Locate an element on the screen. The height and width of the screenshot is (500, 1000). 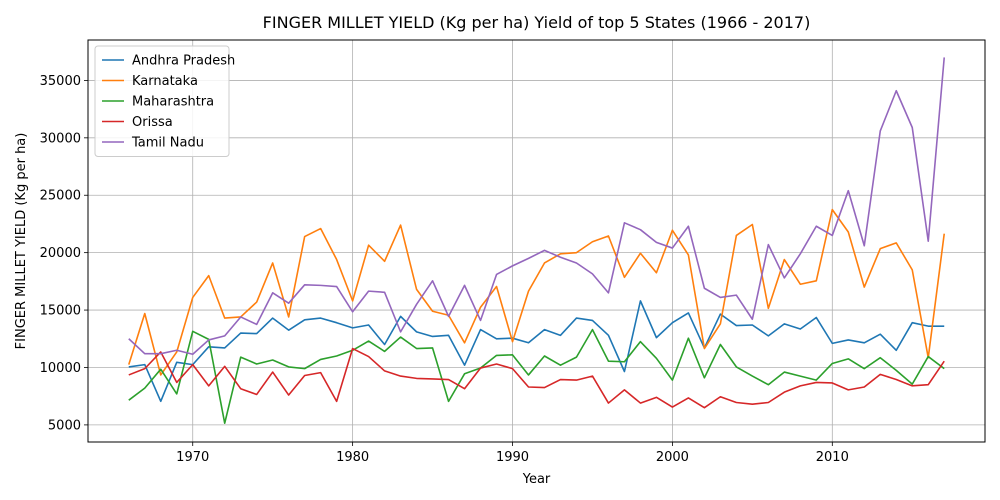
y-tick-label: 30000 is located at coordinates (60, 138).